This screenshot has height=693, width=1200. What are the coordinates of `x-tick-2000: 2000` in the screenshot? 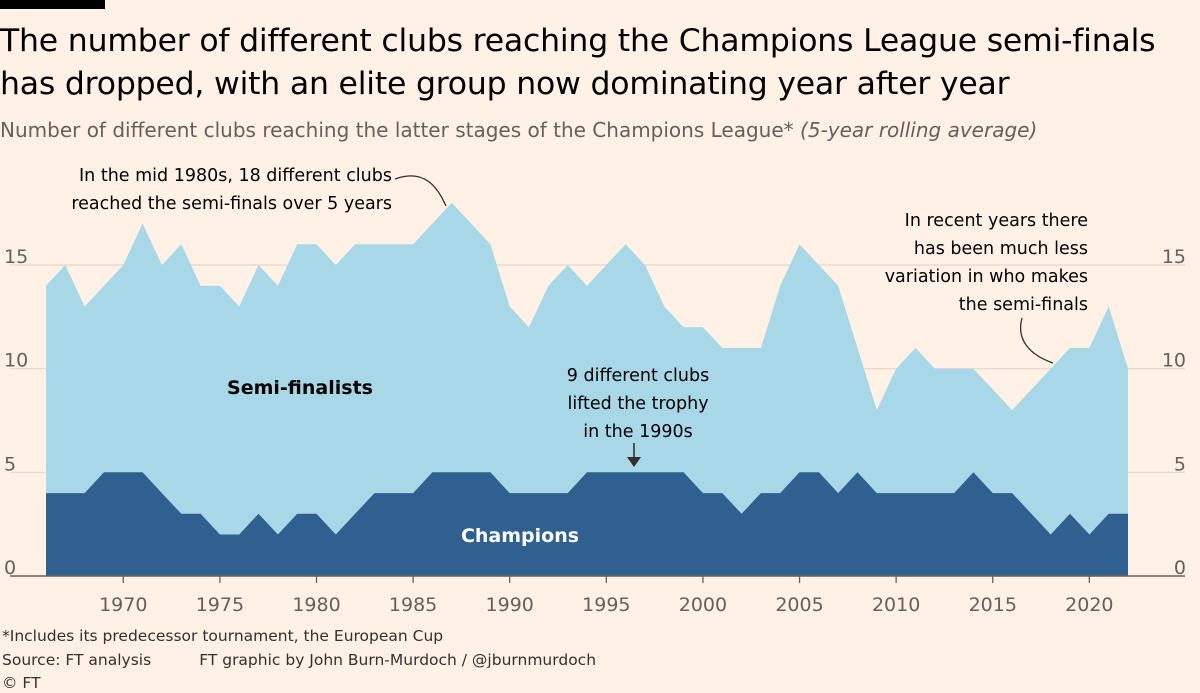 It's located at (703, 605).